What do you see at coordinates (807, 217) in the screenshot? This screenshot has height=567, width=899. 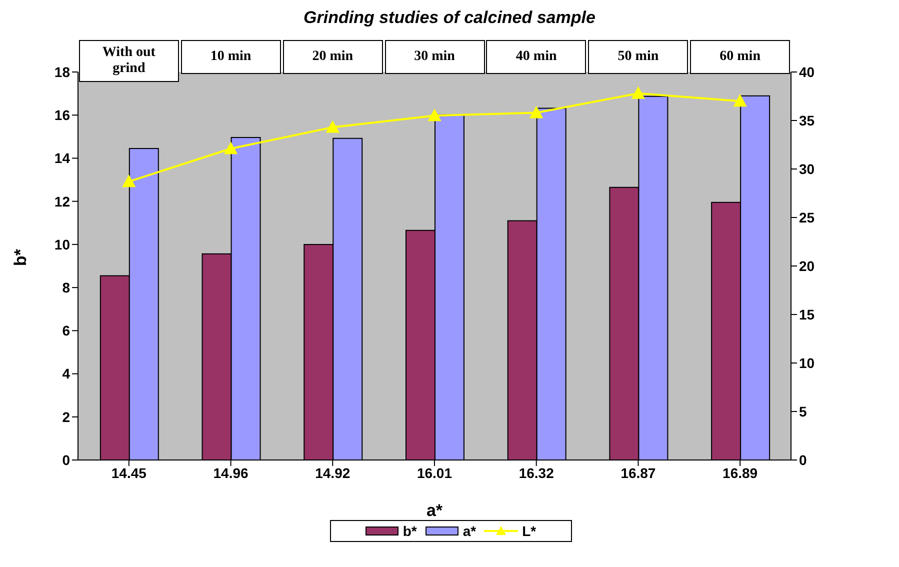 I see `y2-tick-label: 25` at bounding box center [807, 217].